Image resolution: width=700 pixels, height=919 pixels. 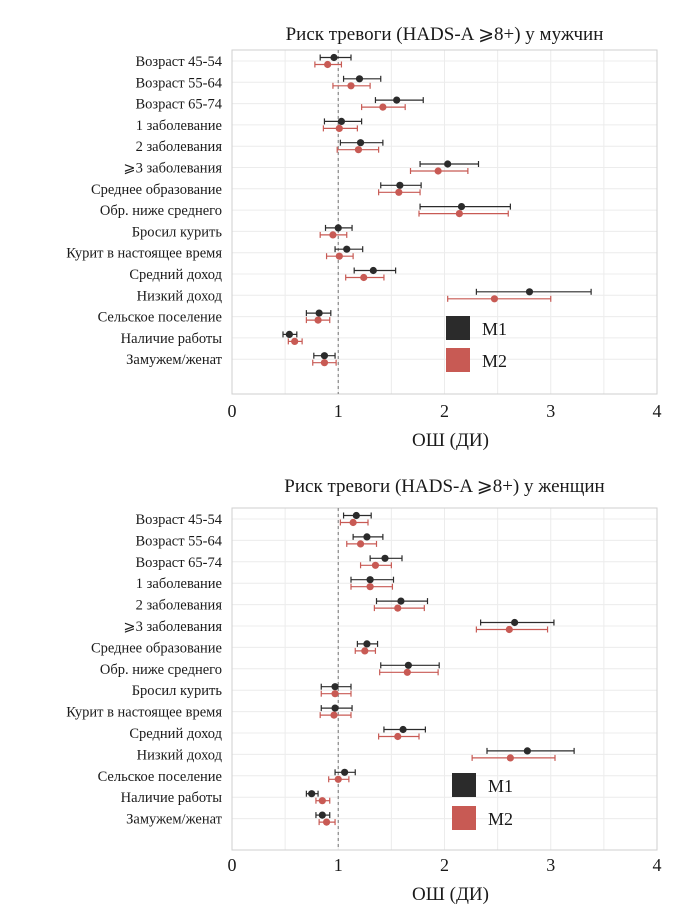 I want to click on legend-label: М2, so click(x=494, y=361).